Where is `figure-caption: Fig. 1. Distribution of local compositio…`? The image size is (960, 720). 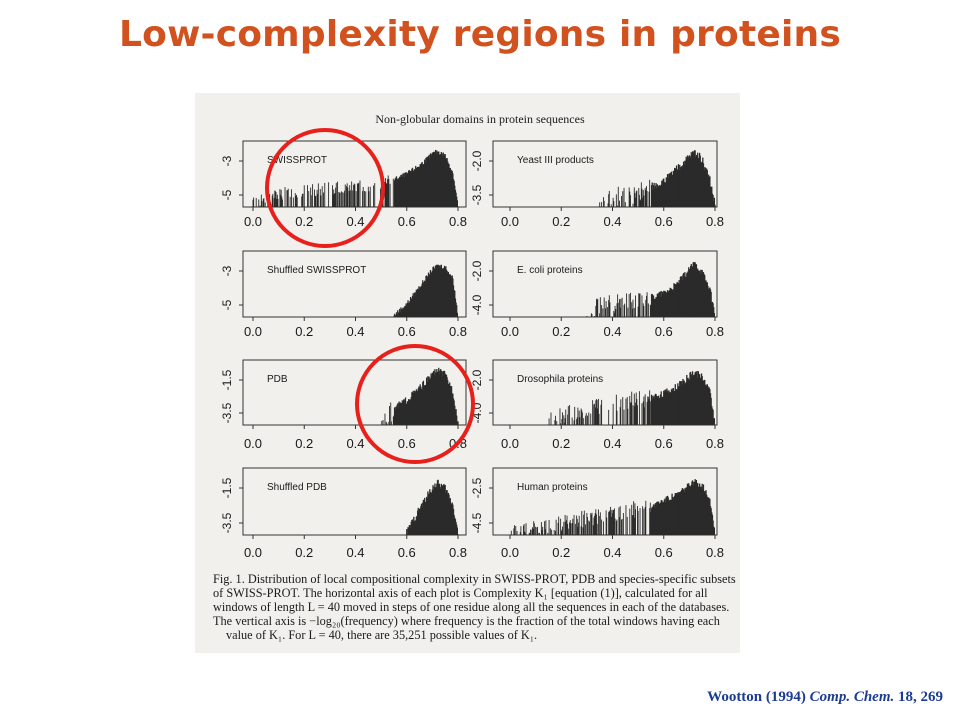
figure-caption: Fig. 1. Distribution of local compositio… is located at coordinates (474, 607).